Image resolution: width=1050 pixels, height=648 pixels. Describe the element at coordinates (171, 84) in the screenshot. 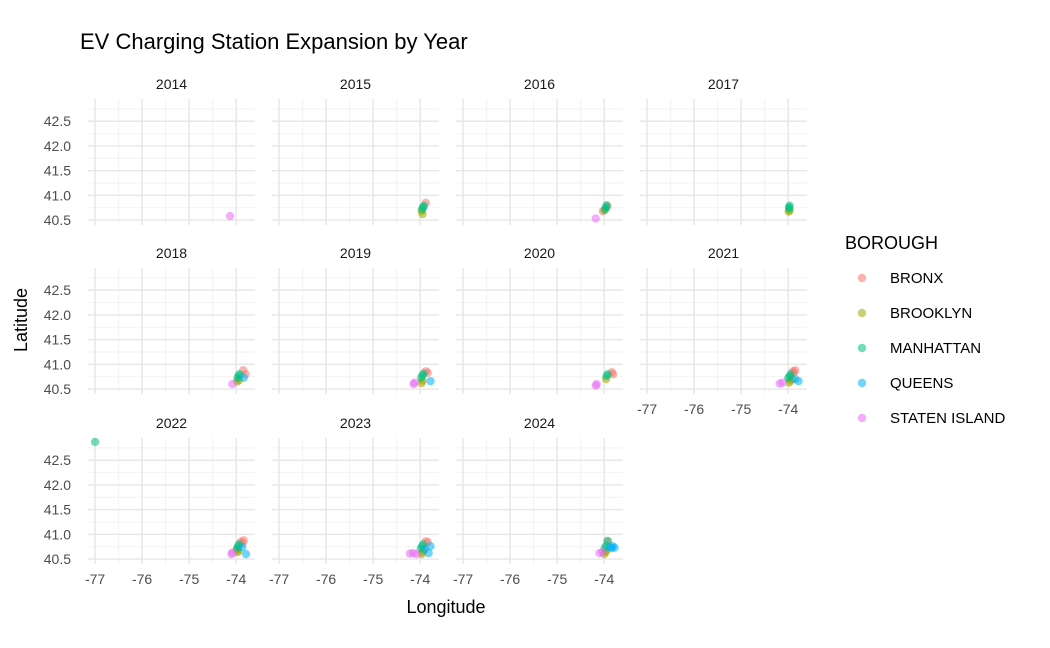

I see `facet-label: 2014` at that location.